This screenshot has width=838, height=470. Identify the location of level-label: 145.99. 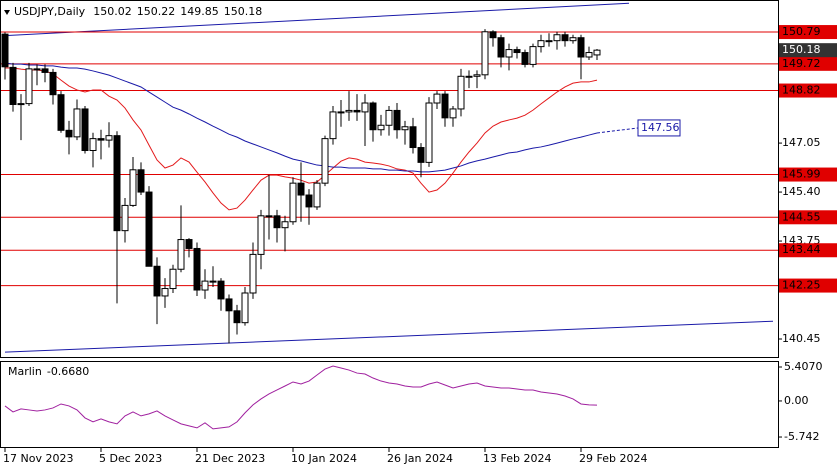
(801, 174).